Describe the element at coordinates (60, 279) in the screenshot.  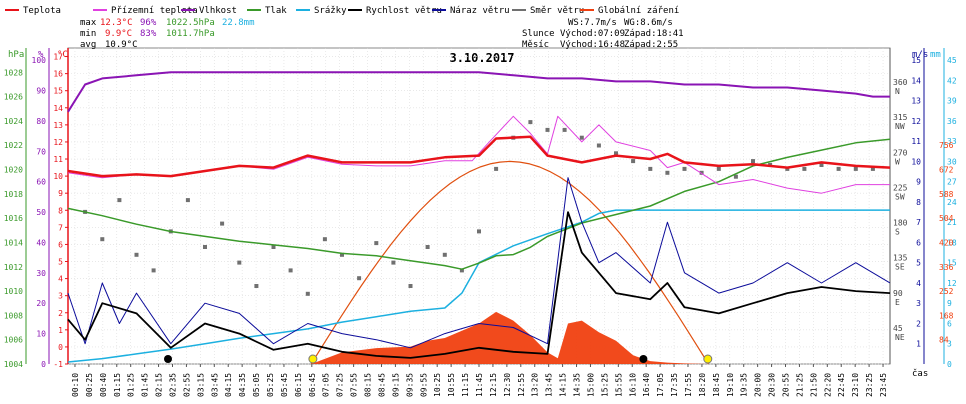
I see `temp-tick-label: 4` at that location.